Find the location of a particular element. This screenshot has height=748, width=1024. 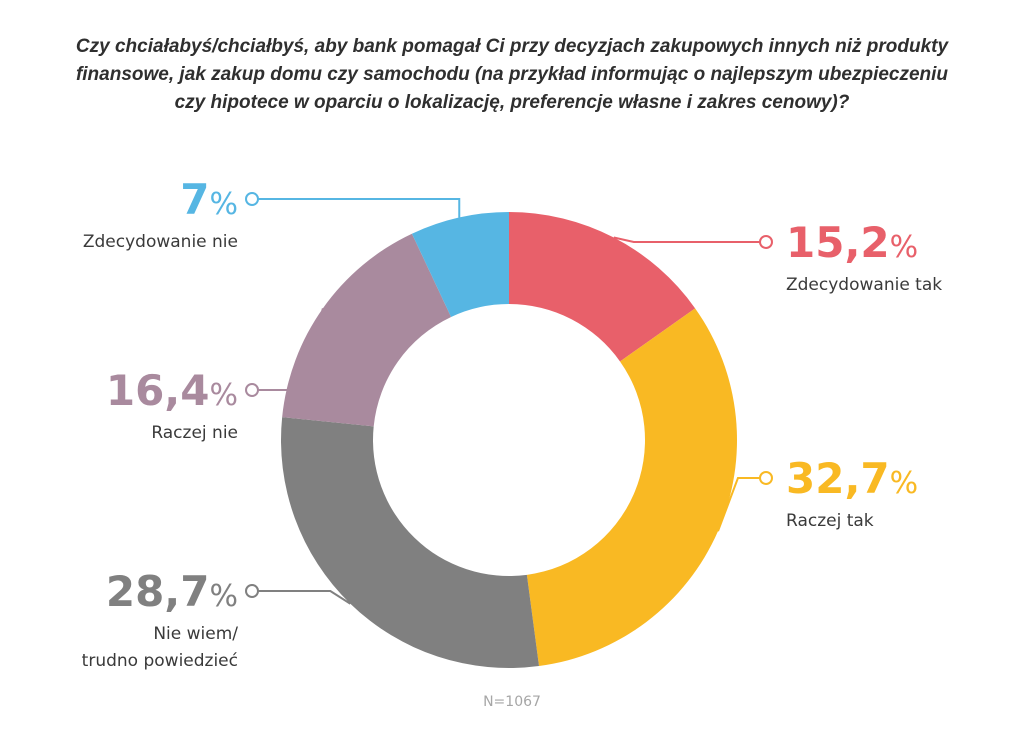

category-label-1: Zdecydowanie tak is located at coordinates (864, 285).